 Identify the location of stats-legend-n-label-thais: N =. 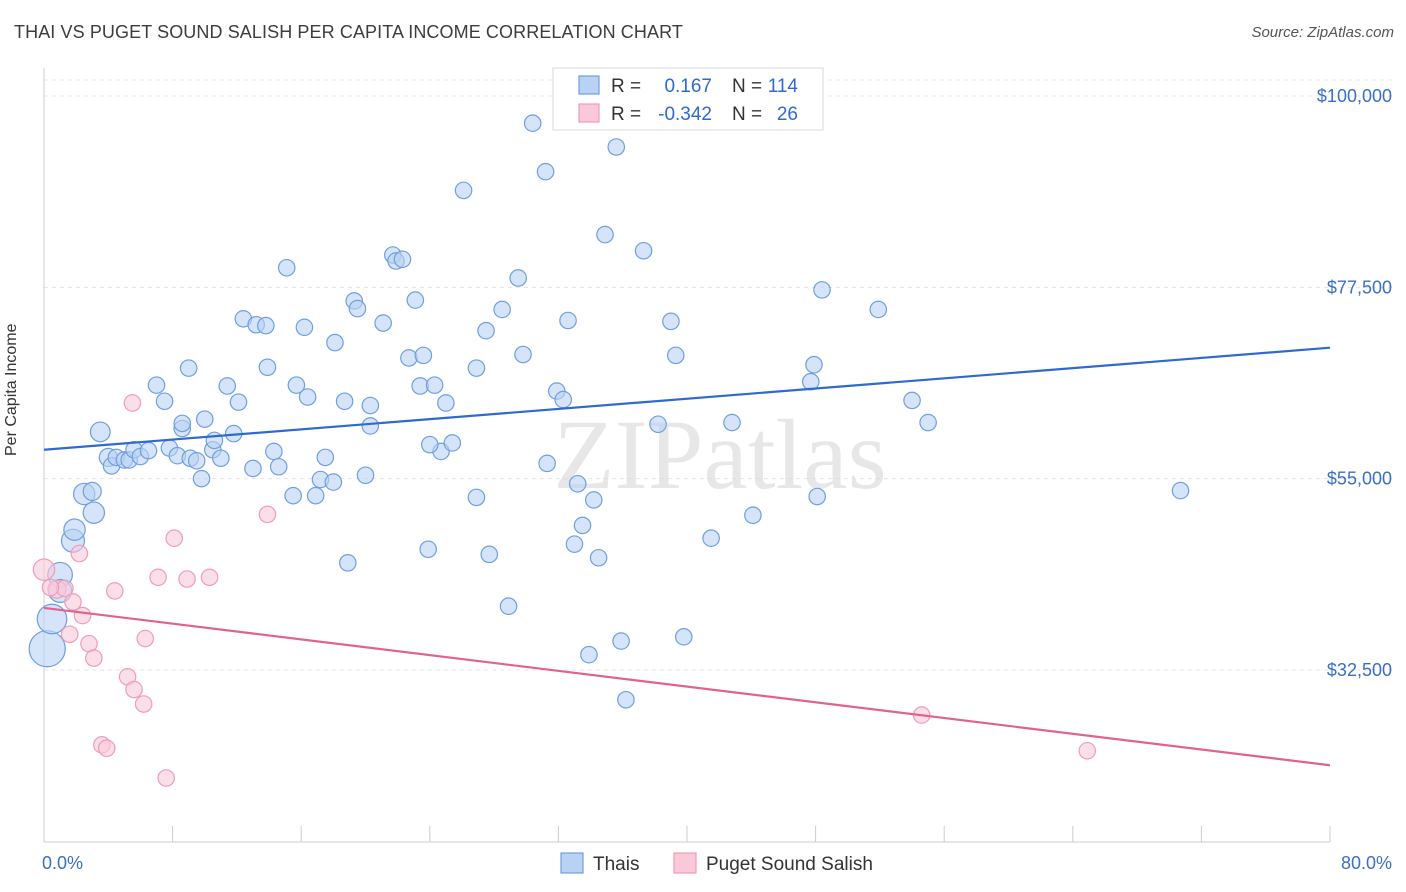
(747, 86).